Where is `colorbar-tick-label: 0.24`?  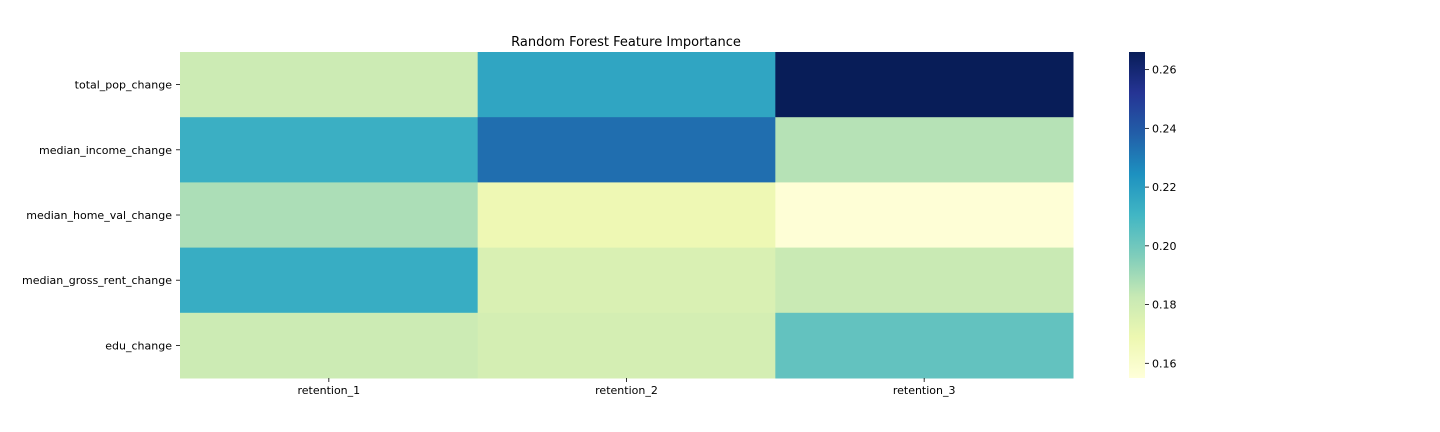
colorbar-tick-label: 0.24 is located at coordinates (1164, 128).